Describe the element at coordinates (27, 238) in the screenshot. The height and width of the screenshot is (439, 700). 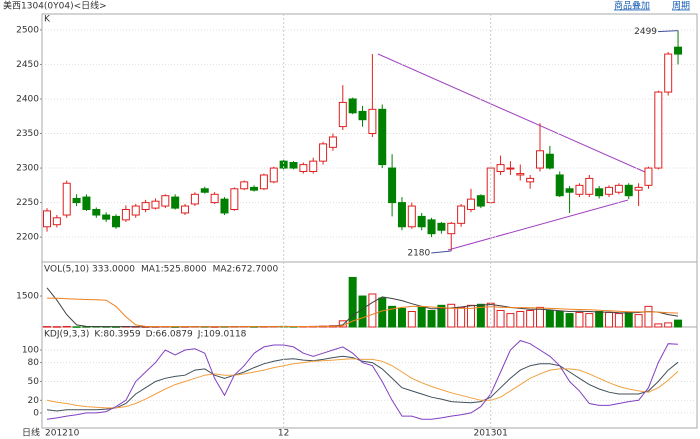
I see `y-tick-label: 2200` at that location.